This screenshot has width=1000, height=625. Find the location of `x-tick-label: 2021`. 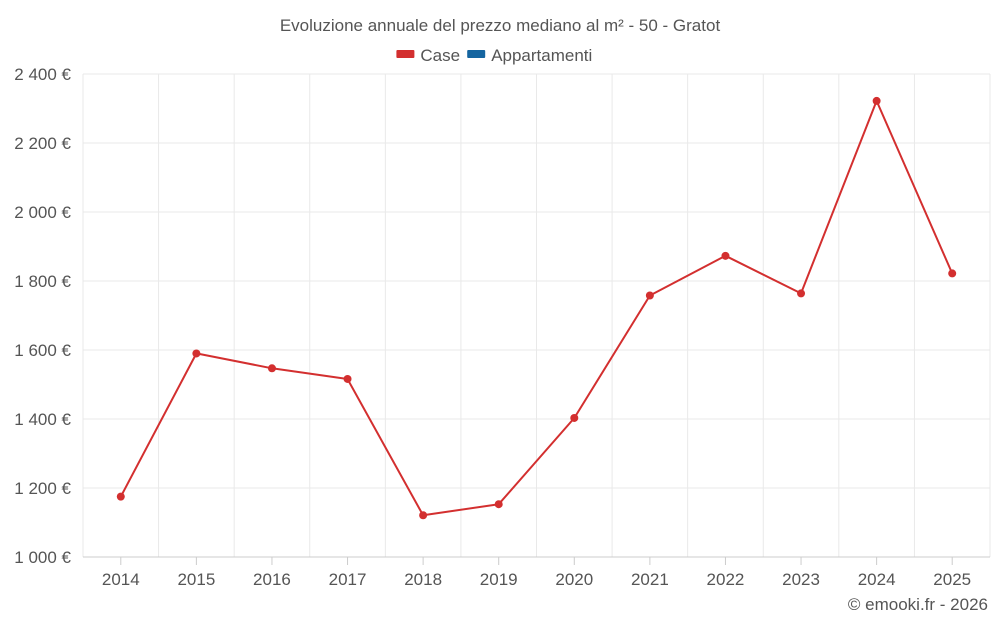

x-tick-label: 2021 is located at coordinates (650, 579).